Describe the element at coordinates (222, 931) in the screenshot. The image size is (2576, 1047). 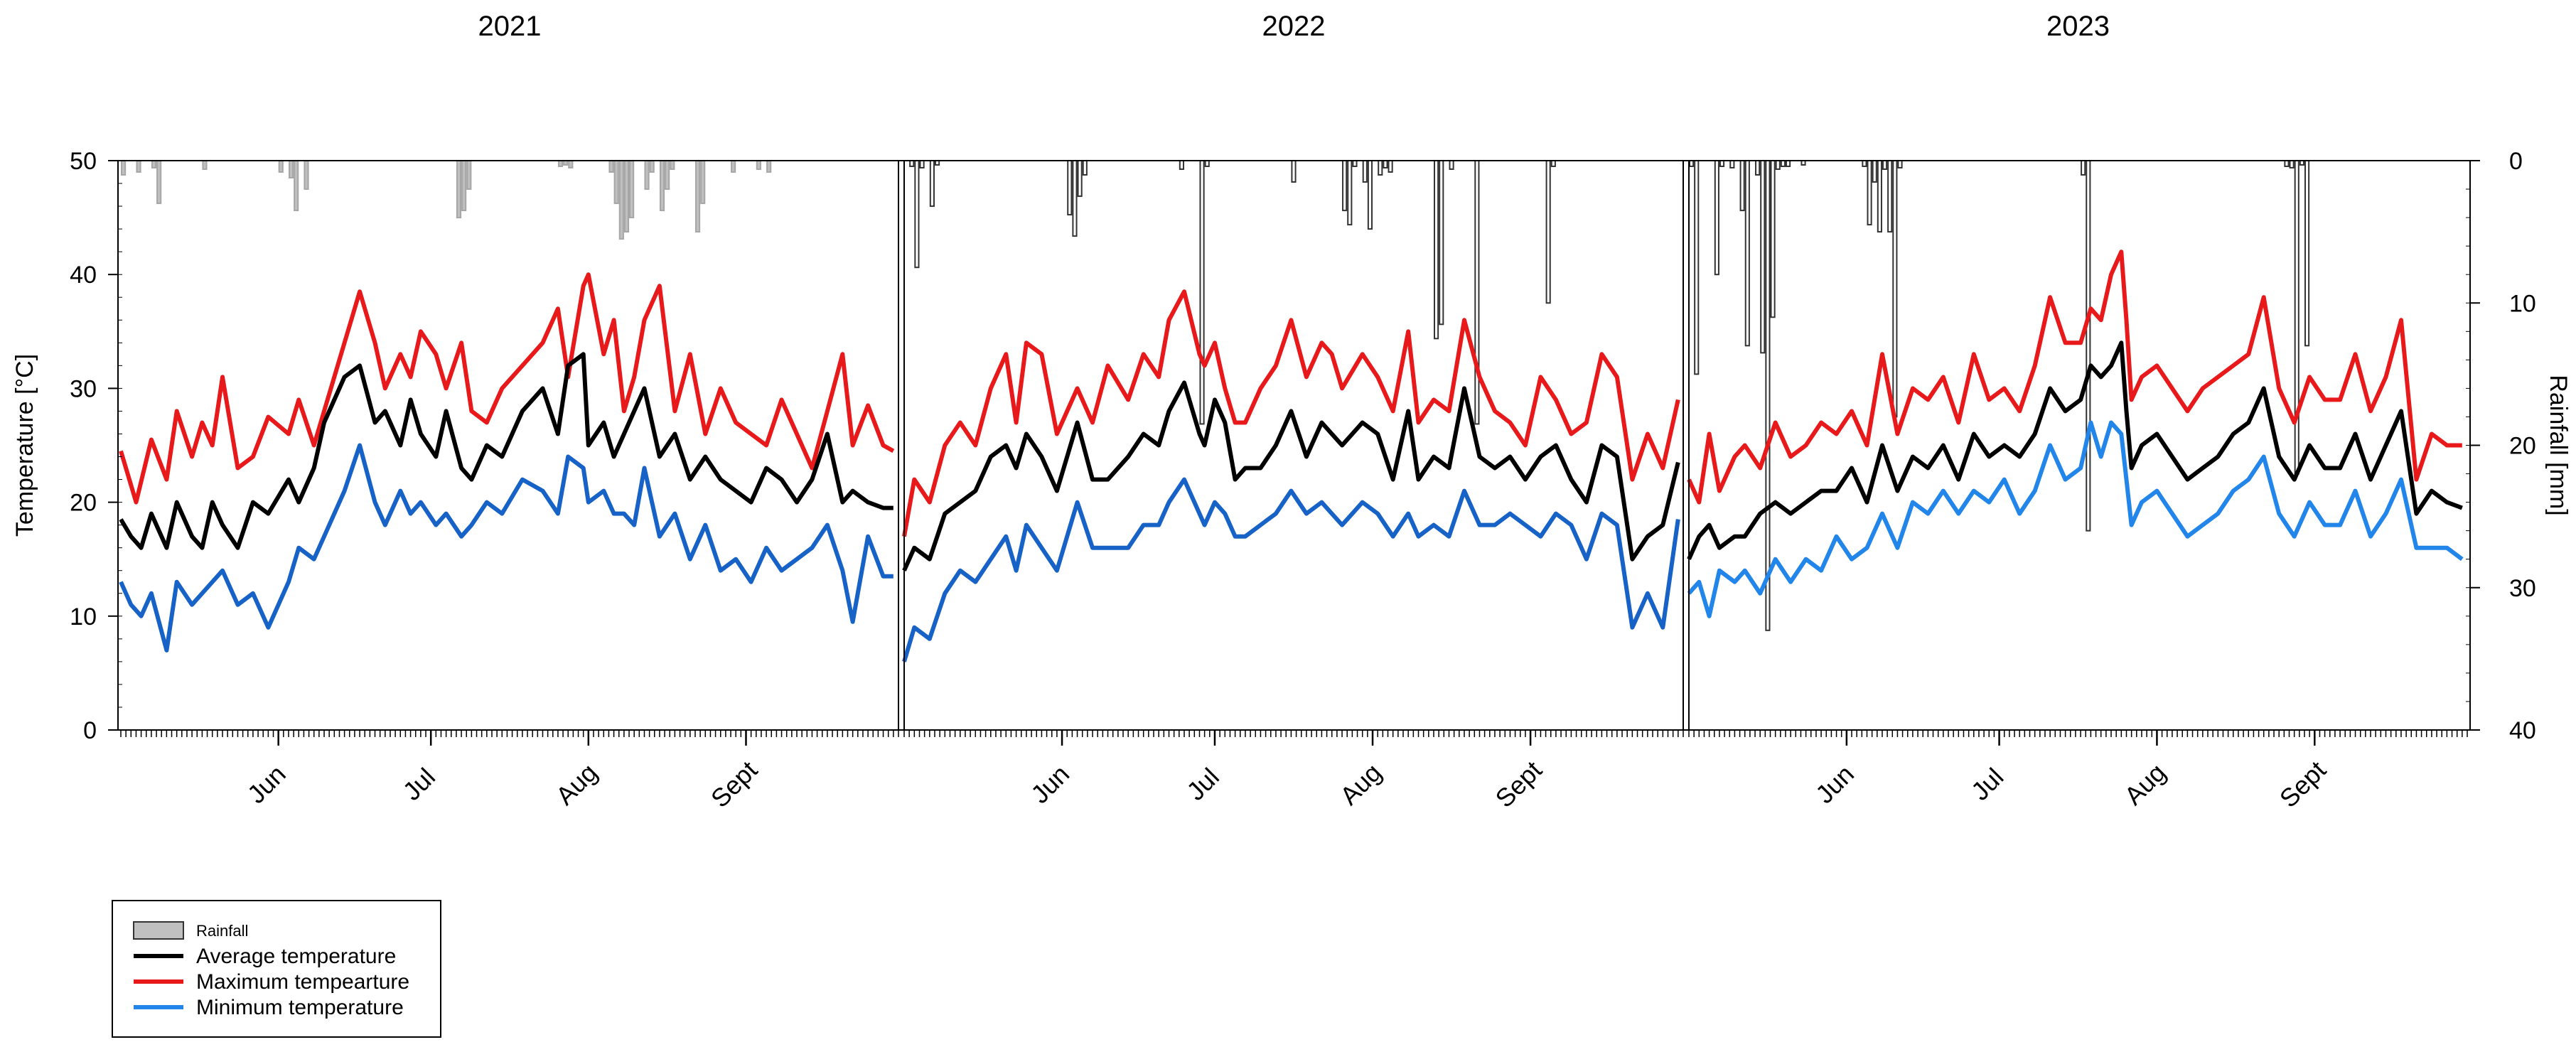
I see `legend-label: Rainfall` at that location.